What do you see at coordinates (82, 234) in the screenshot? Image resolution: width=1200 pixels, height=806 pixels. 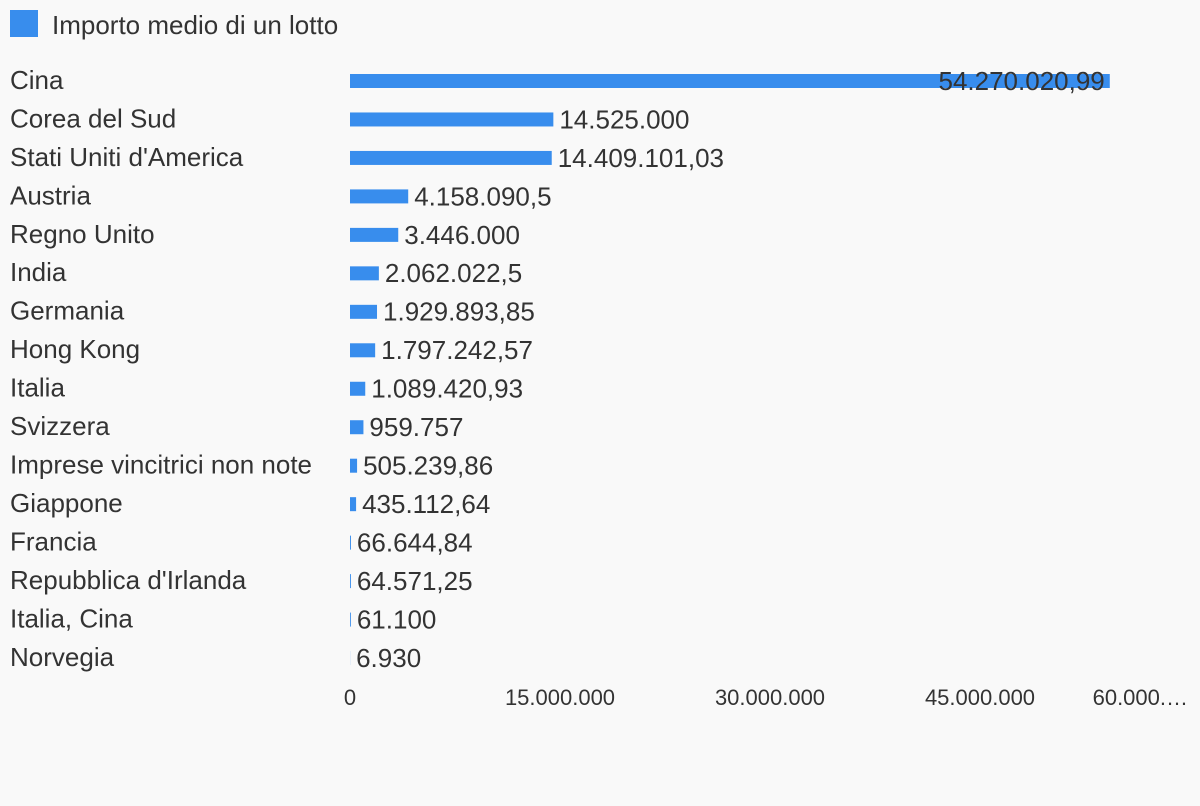 I see `category-label: Regno Unito` at bounding box center [82, 234].